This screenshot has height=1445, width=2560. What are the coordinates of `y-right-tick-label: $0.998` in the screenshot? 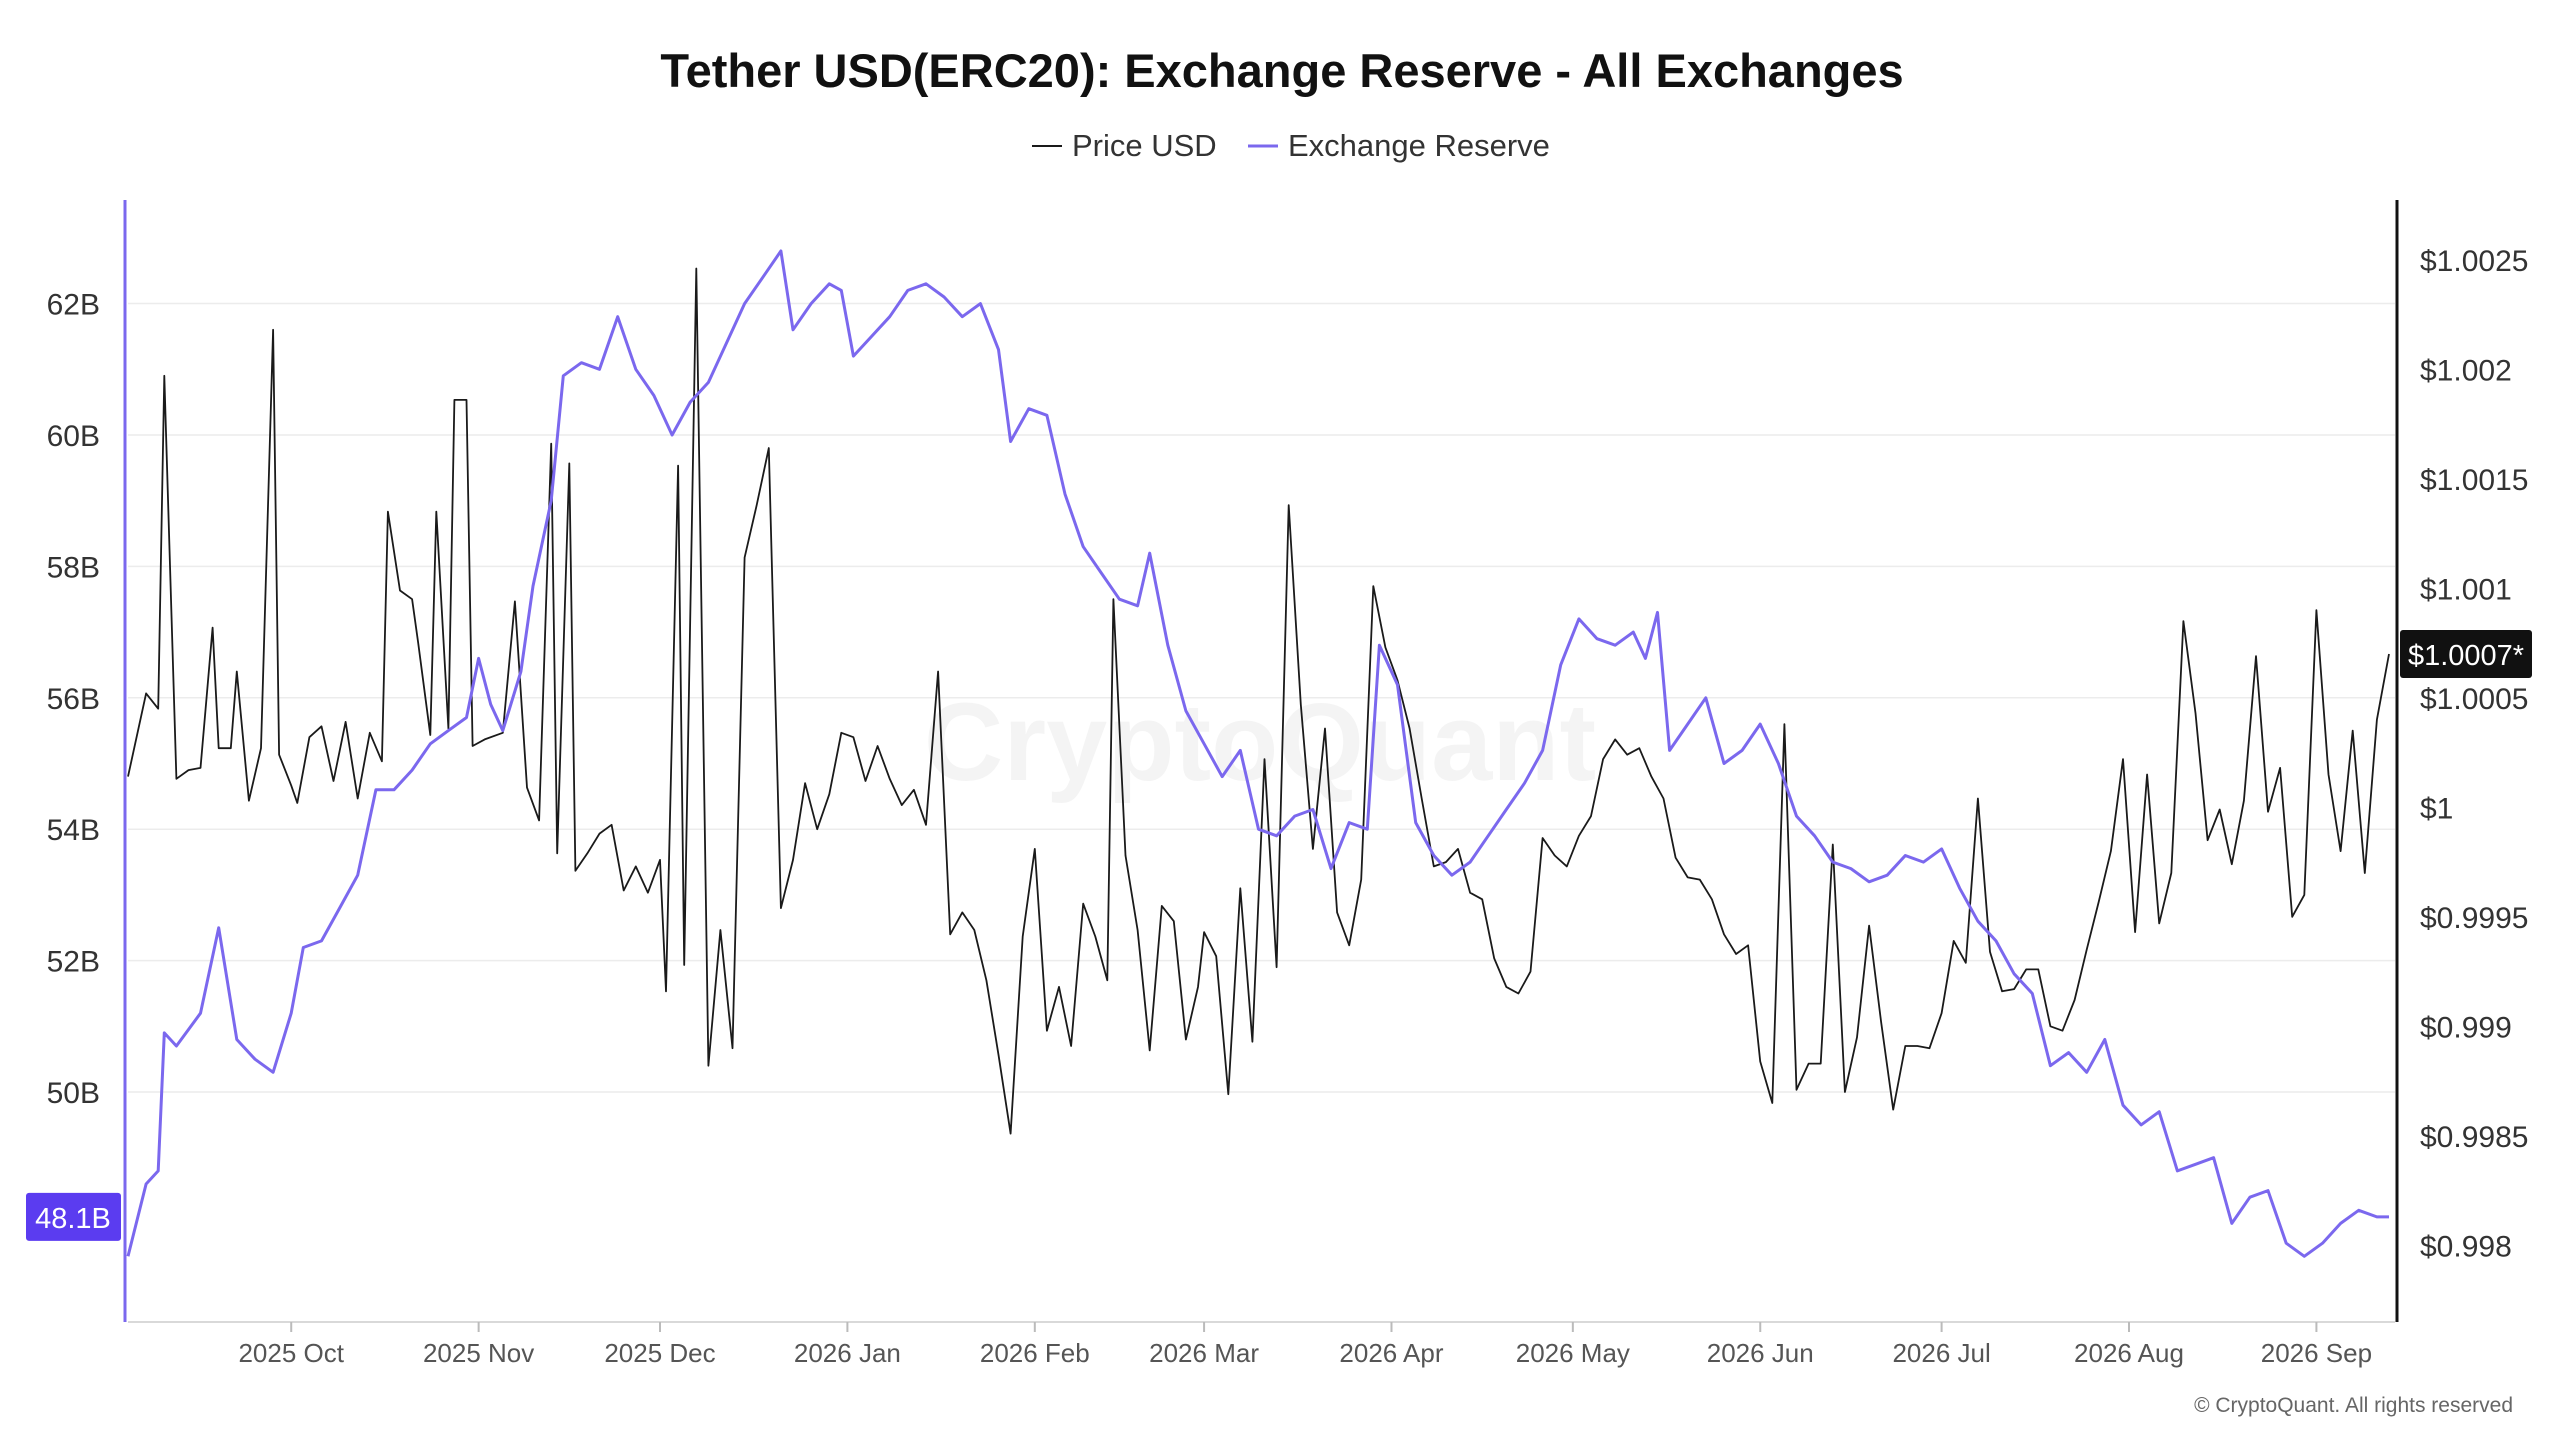 It's located at (2466, 1246).